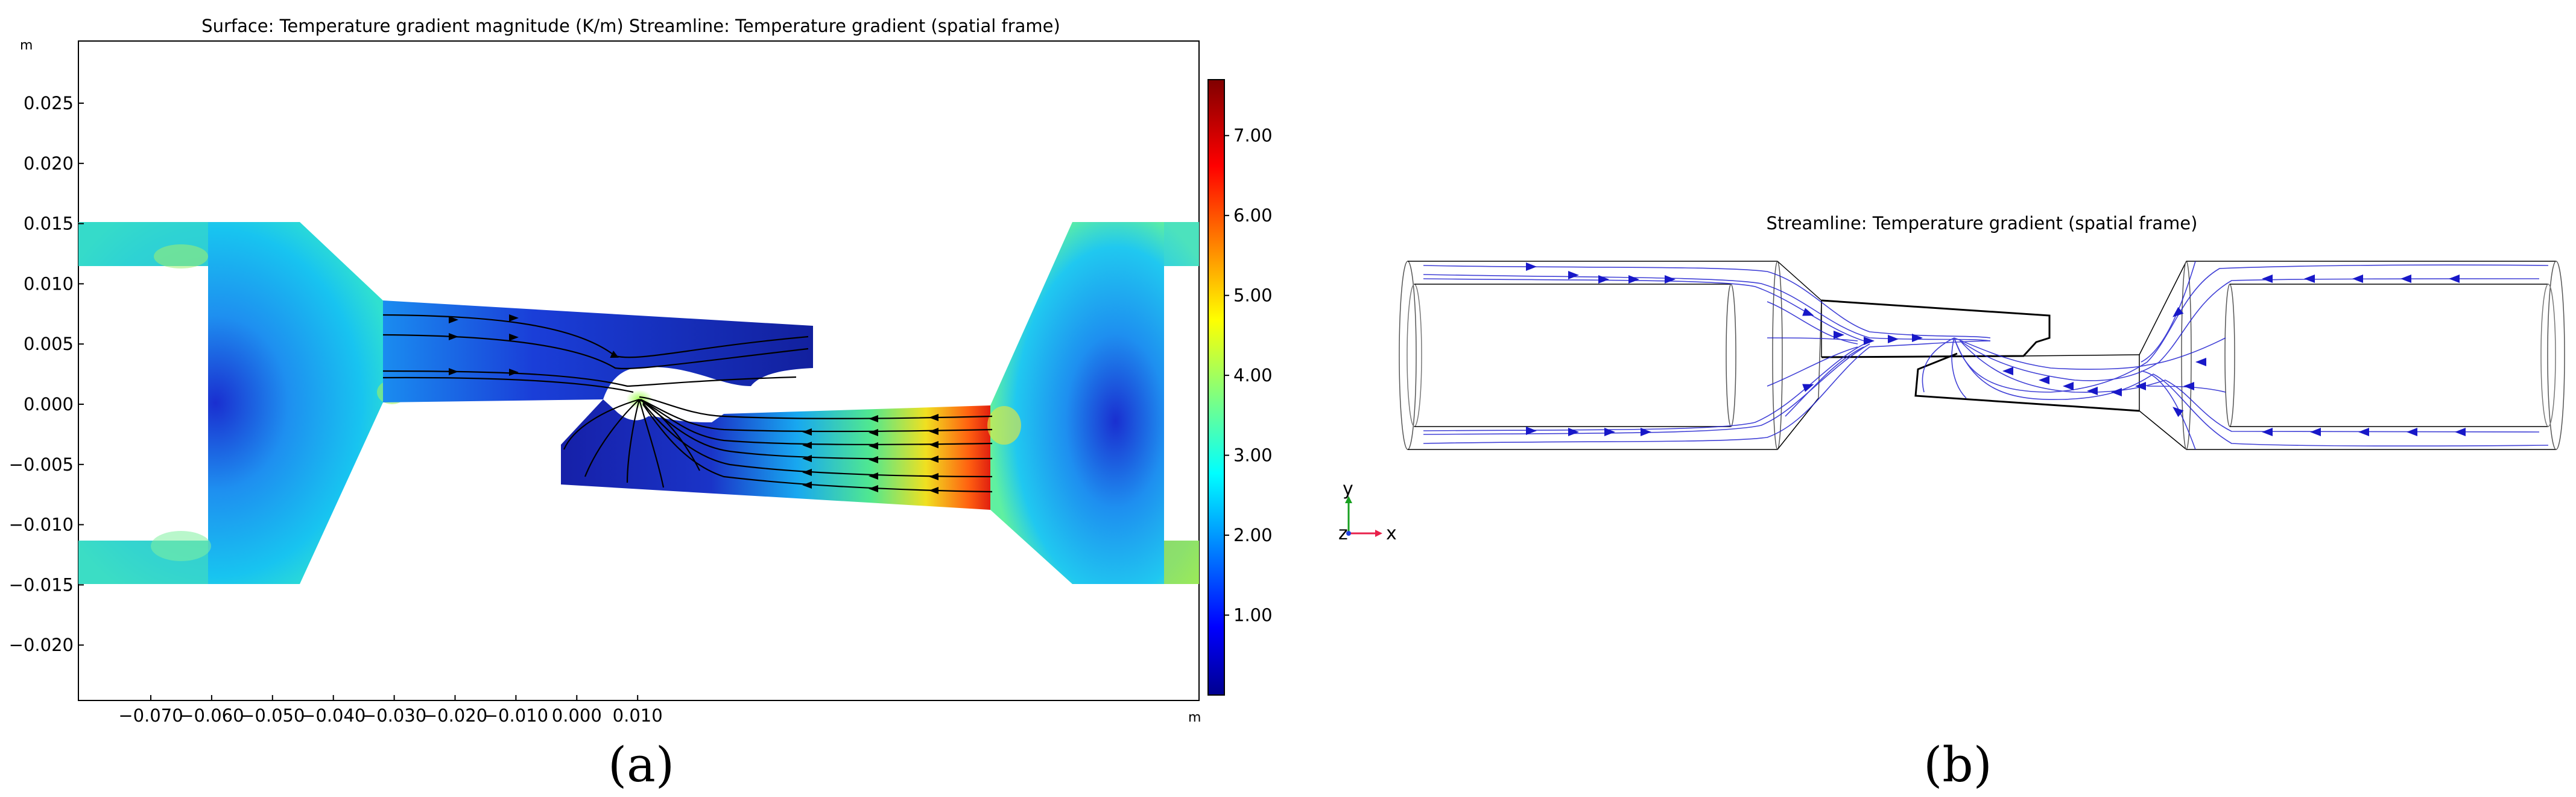 The height and width of the screenshot is (797, 2576). Describe the element at coordinates (41, 525) in the screenshot. I see `y-tick-label: −0.010` at that location.